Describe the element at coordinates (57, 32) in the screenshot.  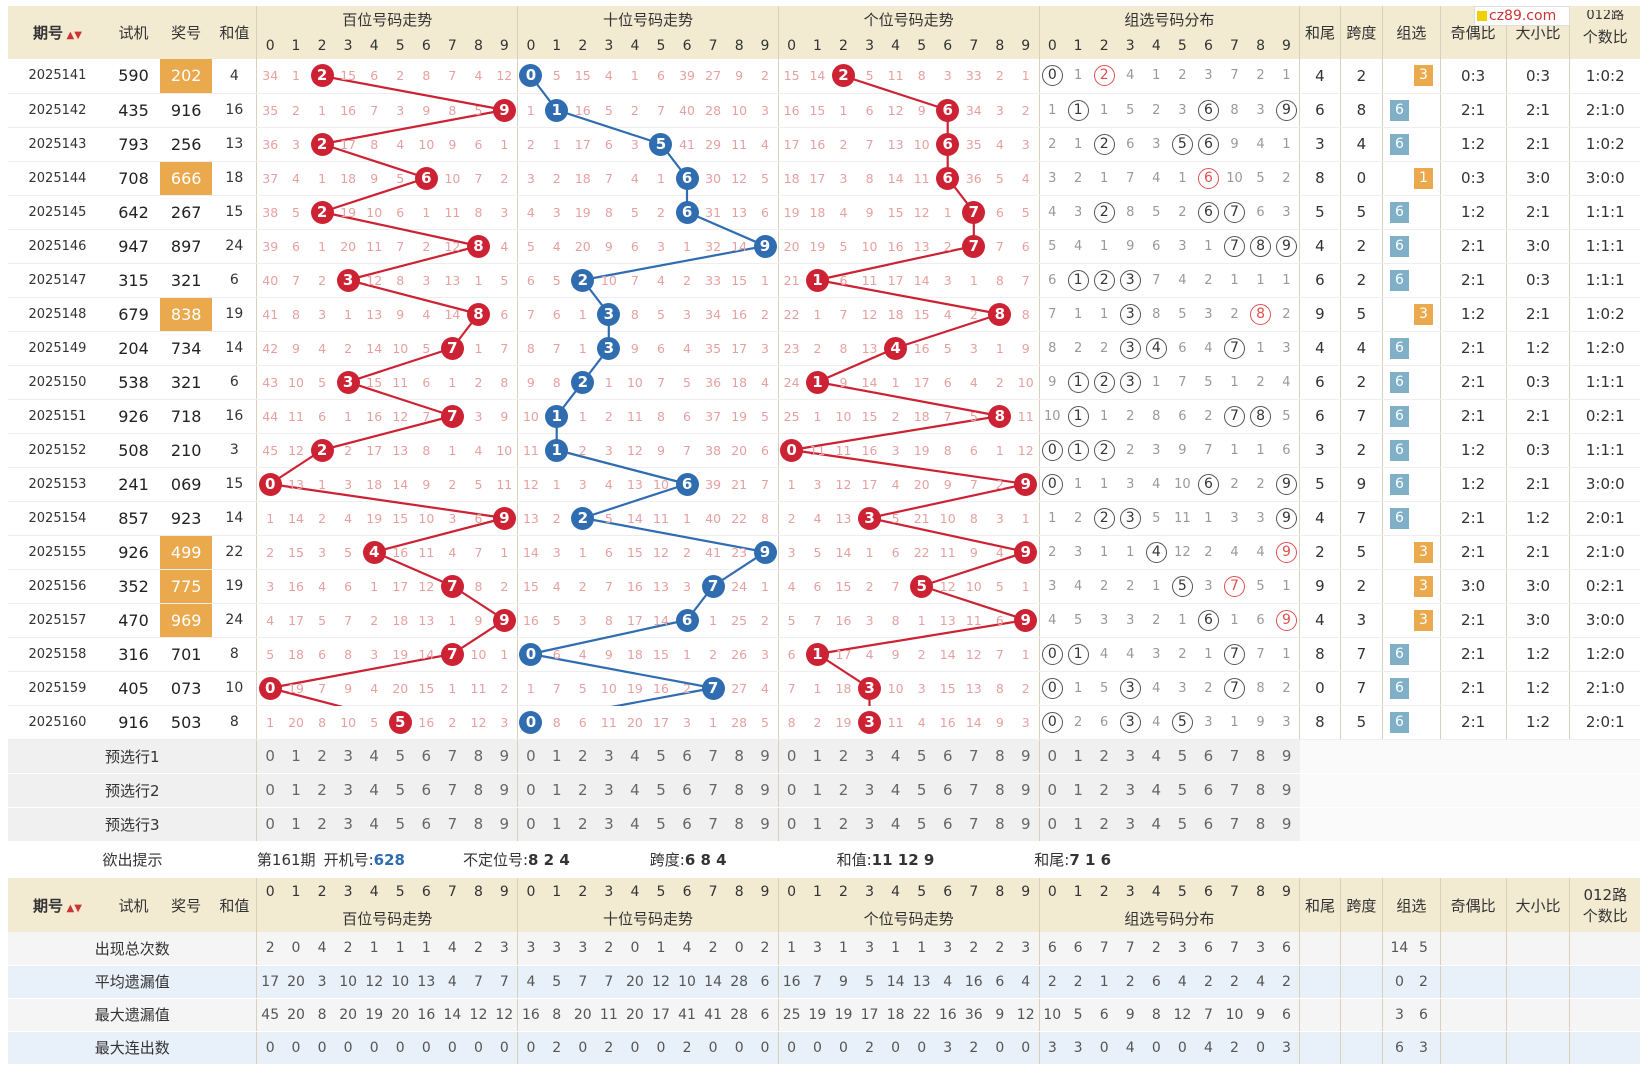
I see `period-header: 期号 ▲▼` at that location.